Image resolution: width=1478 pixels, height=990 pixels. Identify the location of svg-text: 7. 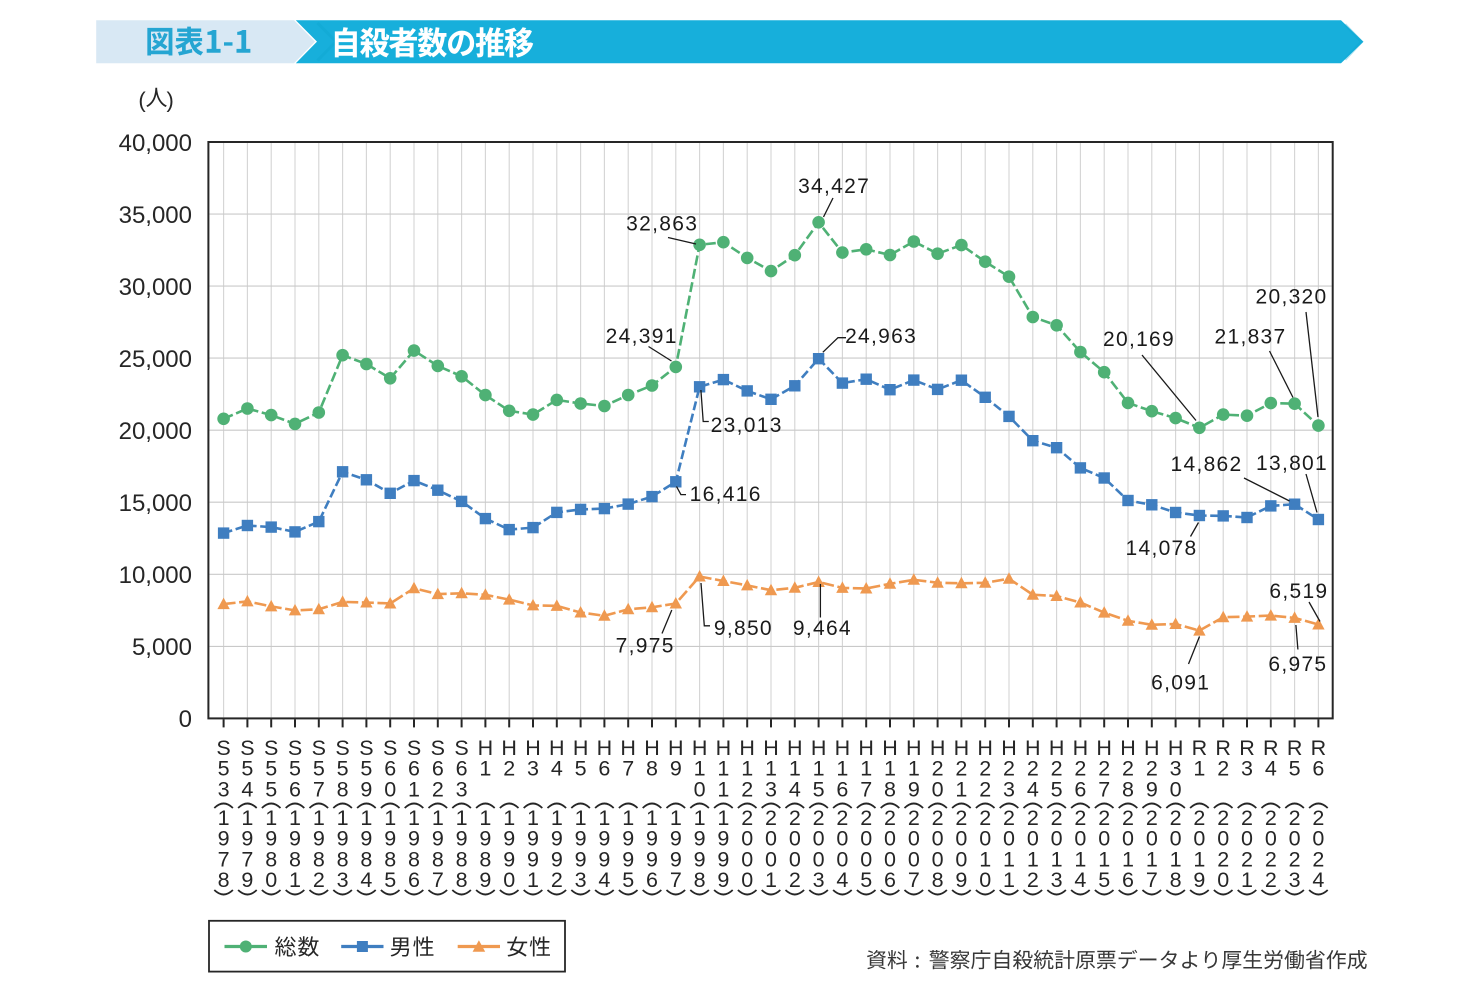
(247, 859).